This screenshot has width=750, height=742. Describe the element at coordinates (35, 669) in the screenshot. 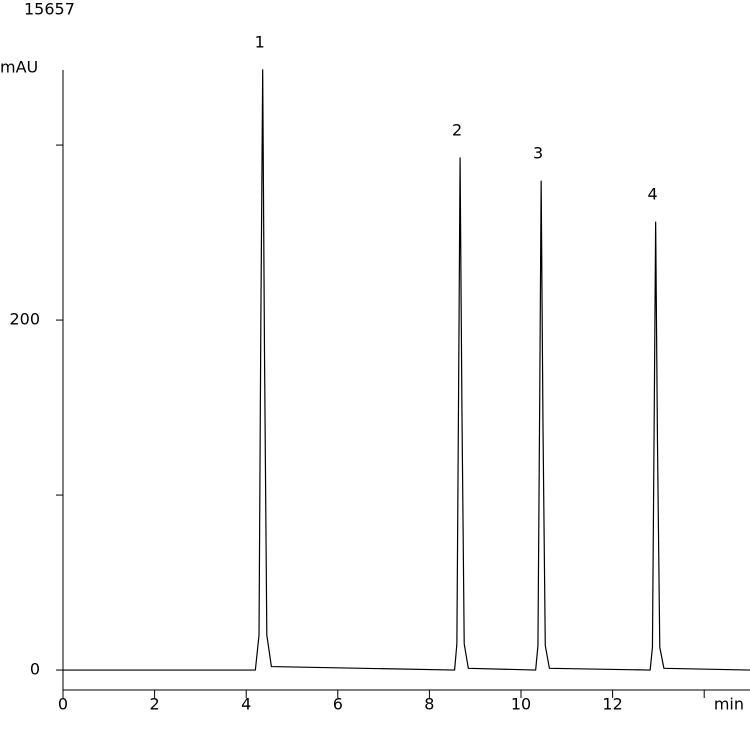

I see `y-tick-label: 0` at that location.